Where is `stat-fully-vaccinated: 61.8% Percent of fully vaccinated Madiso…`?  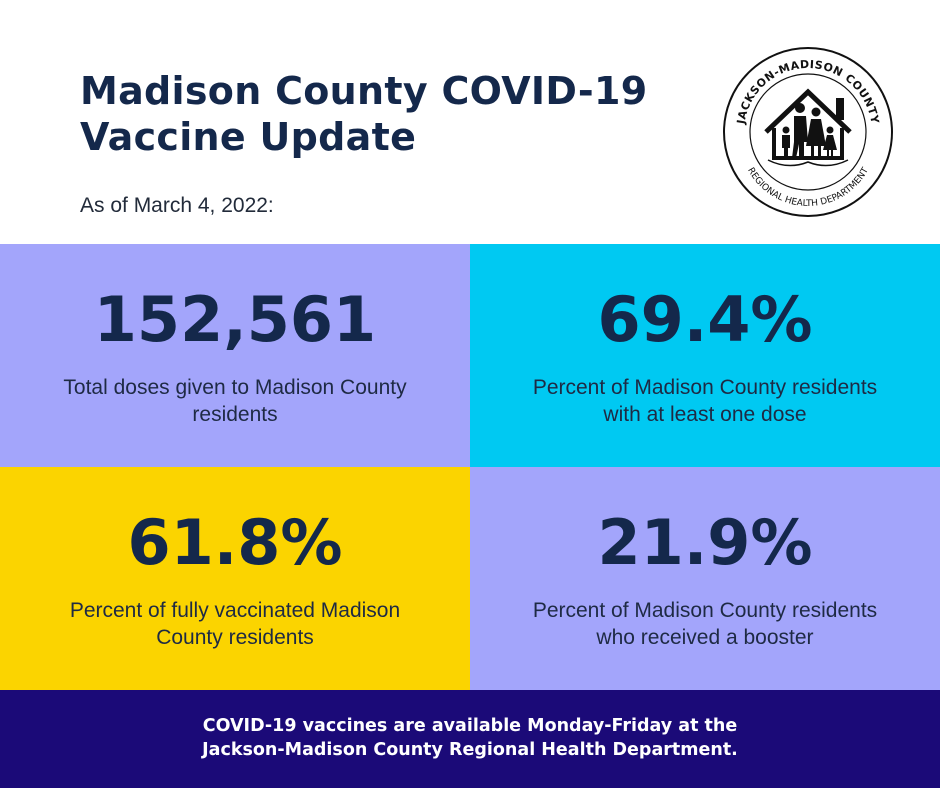 stat-fully-vaccinated: 61.8% Percent of fully vaccinated Madiso… is located at coordinates (235, 578).